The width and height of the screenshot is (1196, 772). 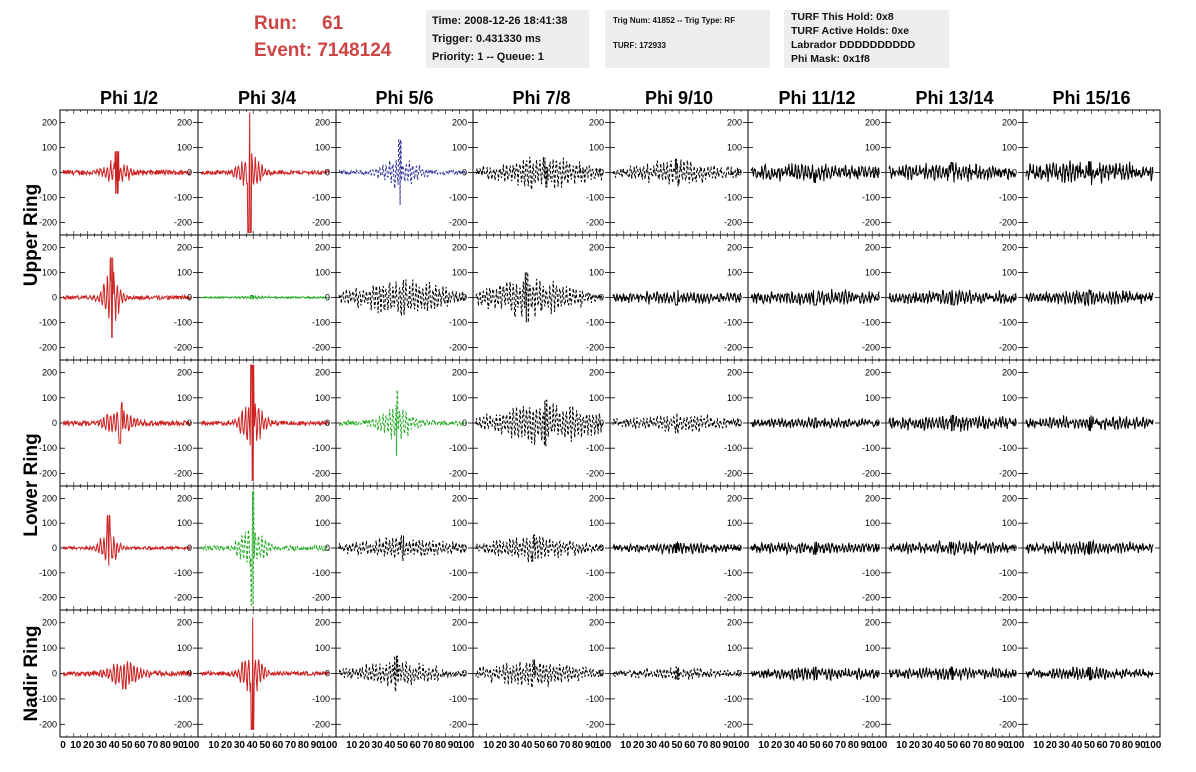 What do you see at coordinates (486, 39) in the screenshot?
I see `trigger-text: Trigger: 0.431330 ms` at bounding box center [486, 39].